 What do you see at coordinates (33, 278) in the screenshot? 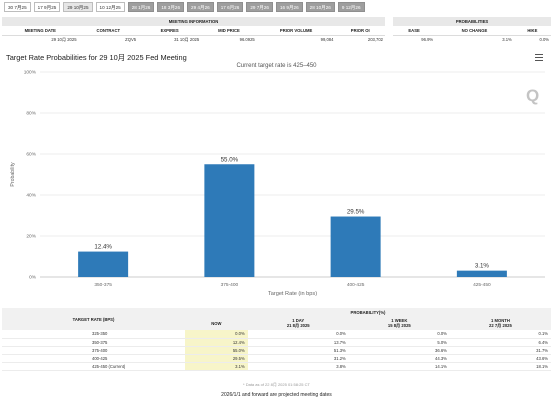
I see `y-tick-label: 0%` at bounding box center [33, 278].